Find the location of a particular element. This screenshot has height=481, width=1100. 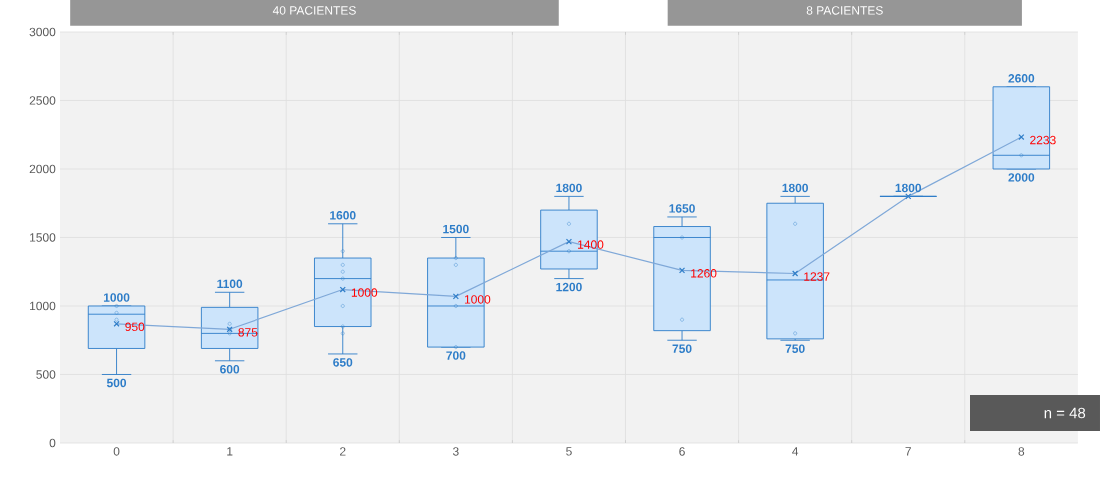

annotation: 1200 is located at coordinates (569, 287).